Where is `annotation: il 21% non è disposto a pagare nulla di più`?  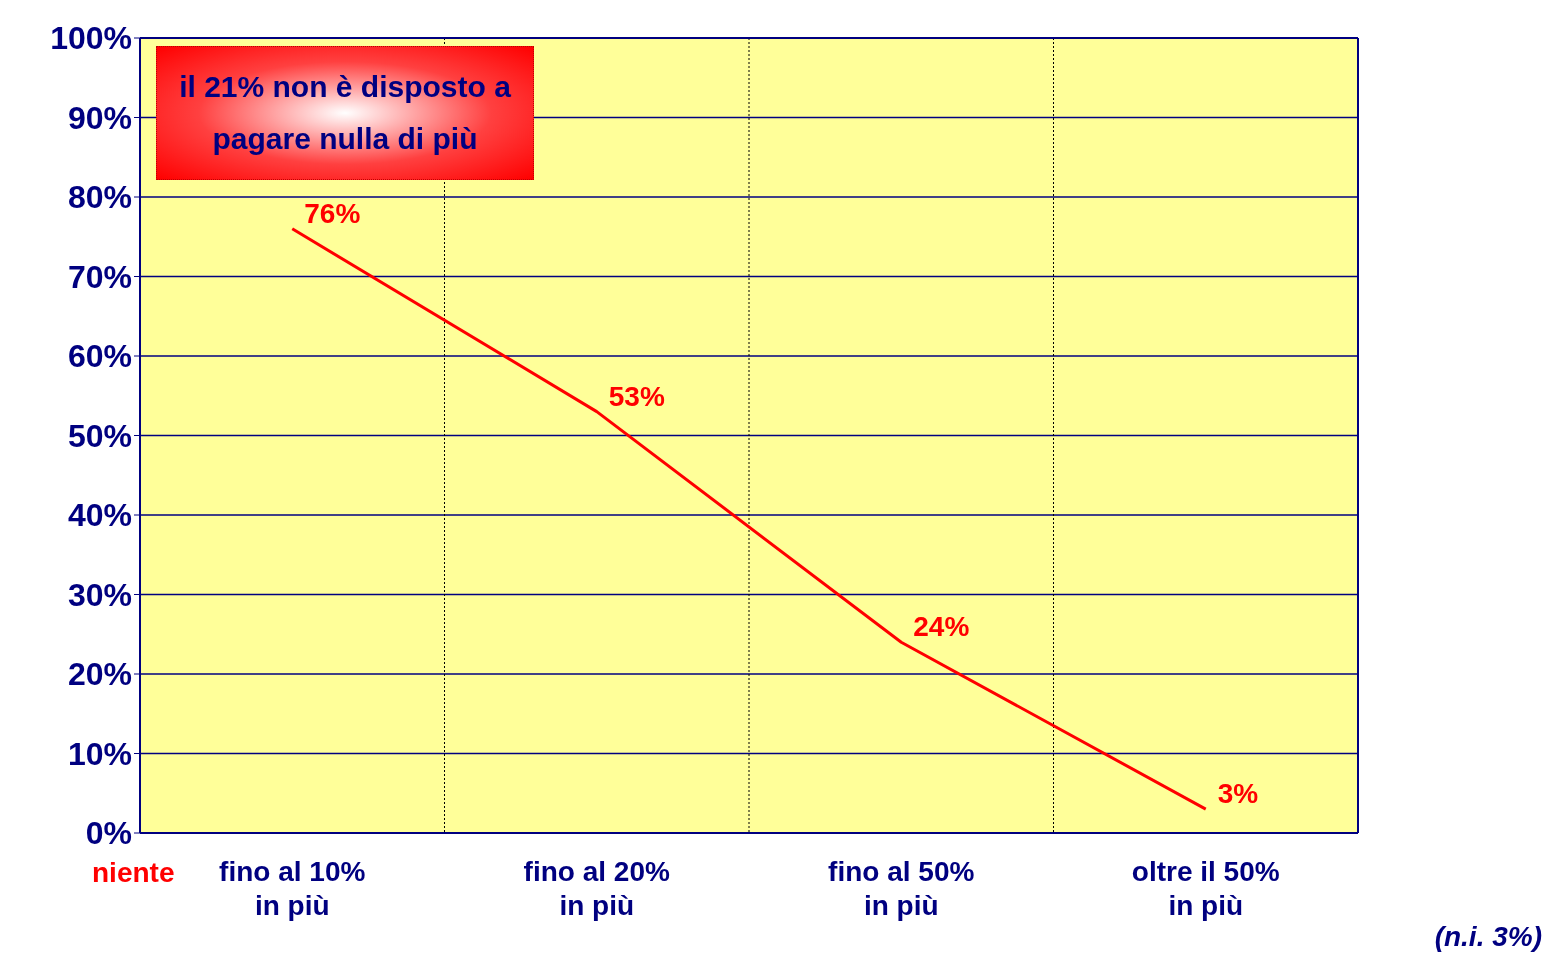
annotation: il 21% non è disposto a pagare nulla di più is located at coordinates (345, 113).